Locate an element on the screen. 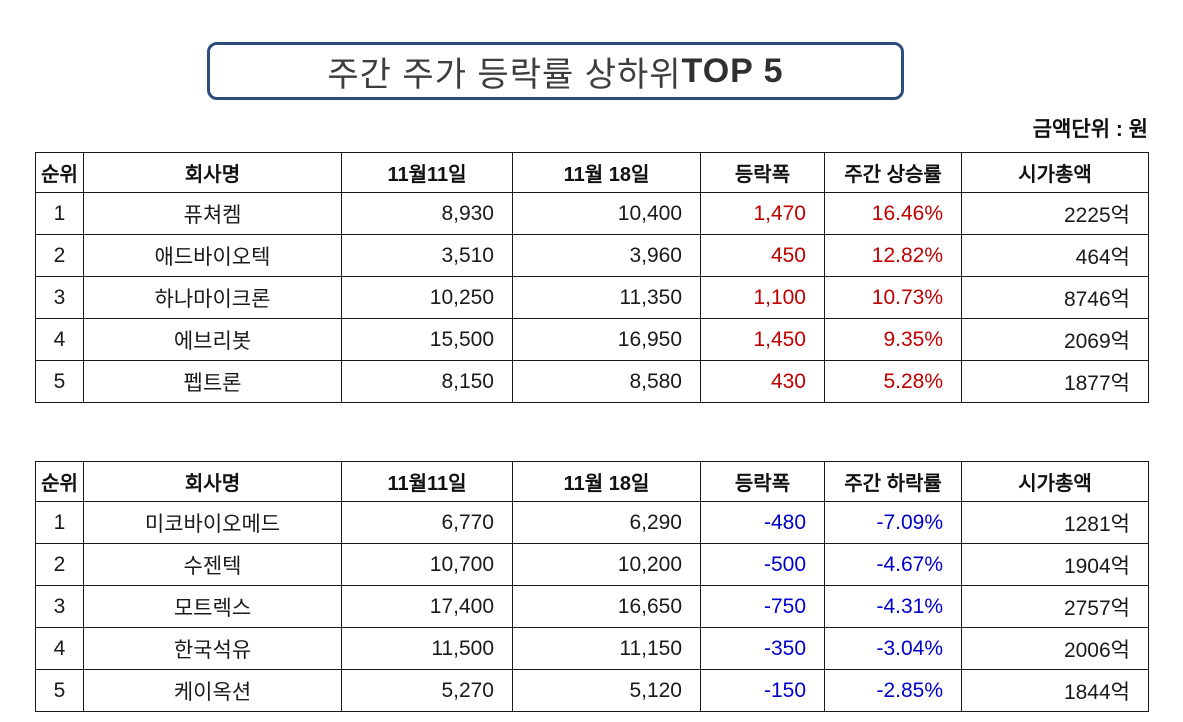  gainers-header-row: 순위 회사명 11월11일 11월 18일 등락폭 주간 상승률 시가총액 is located at coordinates (592, 172).